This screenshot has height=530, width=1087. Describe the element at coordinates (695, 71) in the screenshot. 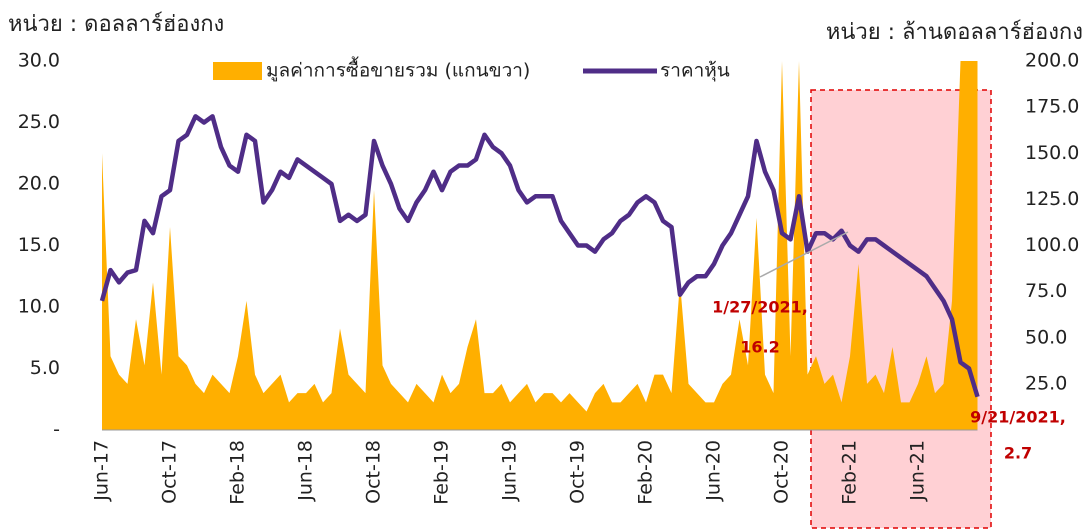

I see `legend-label: ราคาหุ้น` at that location.